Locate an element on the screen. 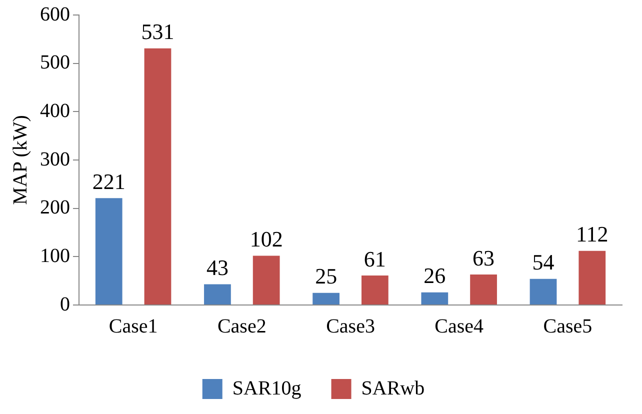 This screenshot has width=642, height=414. legend-label: SAR10g is located at coordinates (267, 388).